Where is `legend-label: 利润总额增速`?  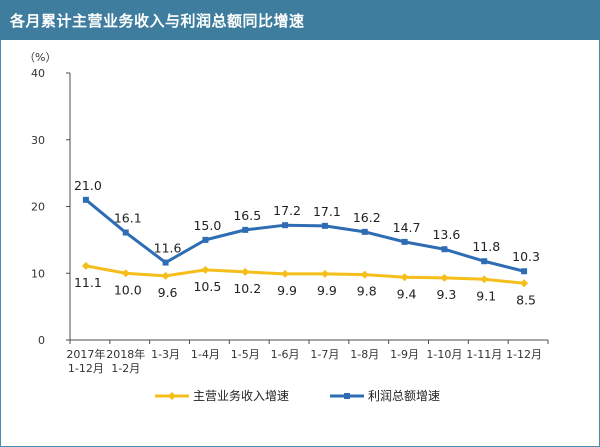
legend-label: 利润总额增速 is located at coordinates (404, 396).